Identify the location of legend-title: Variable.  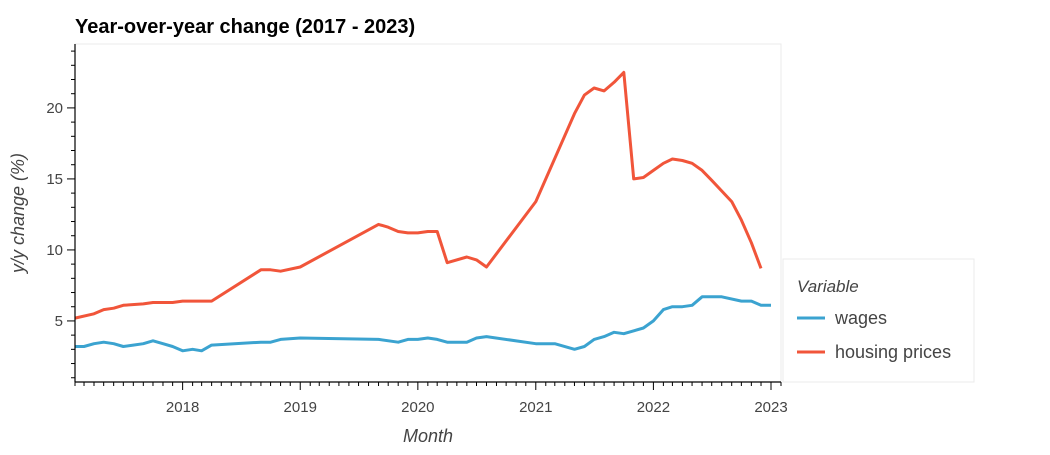
(828, 286).